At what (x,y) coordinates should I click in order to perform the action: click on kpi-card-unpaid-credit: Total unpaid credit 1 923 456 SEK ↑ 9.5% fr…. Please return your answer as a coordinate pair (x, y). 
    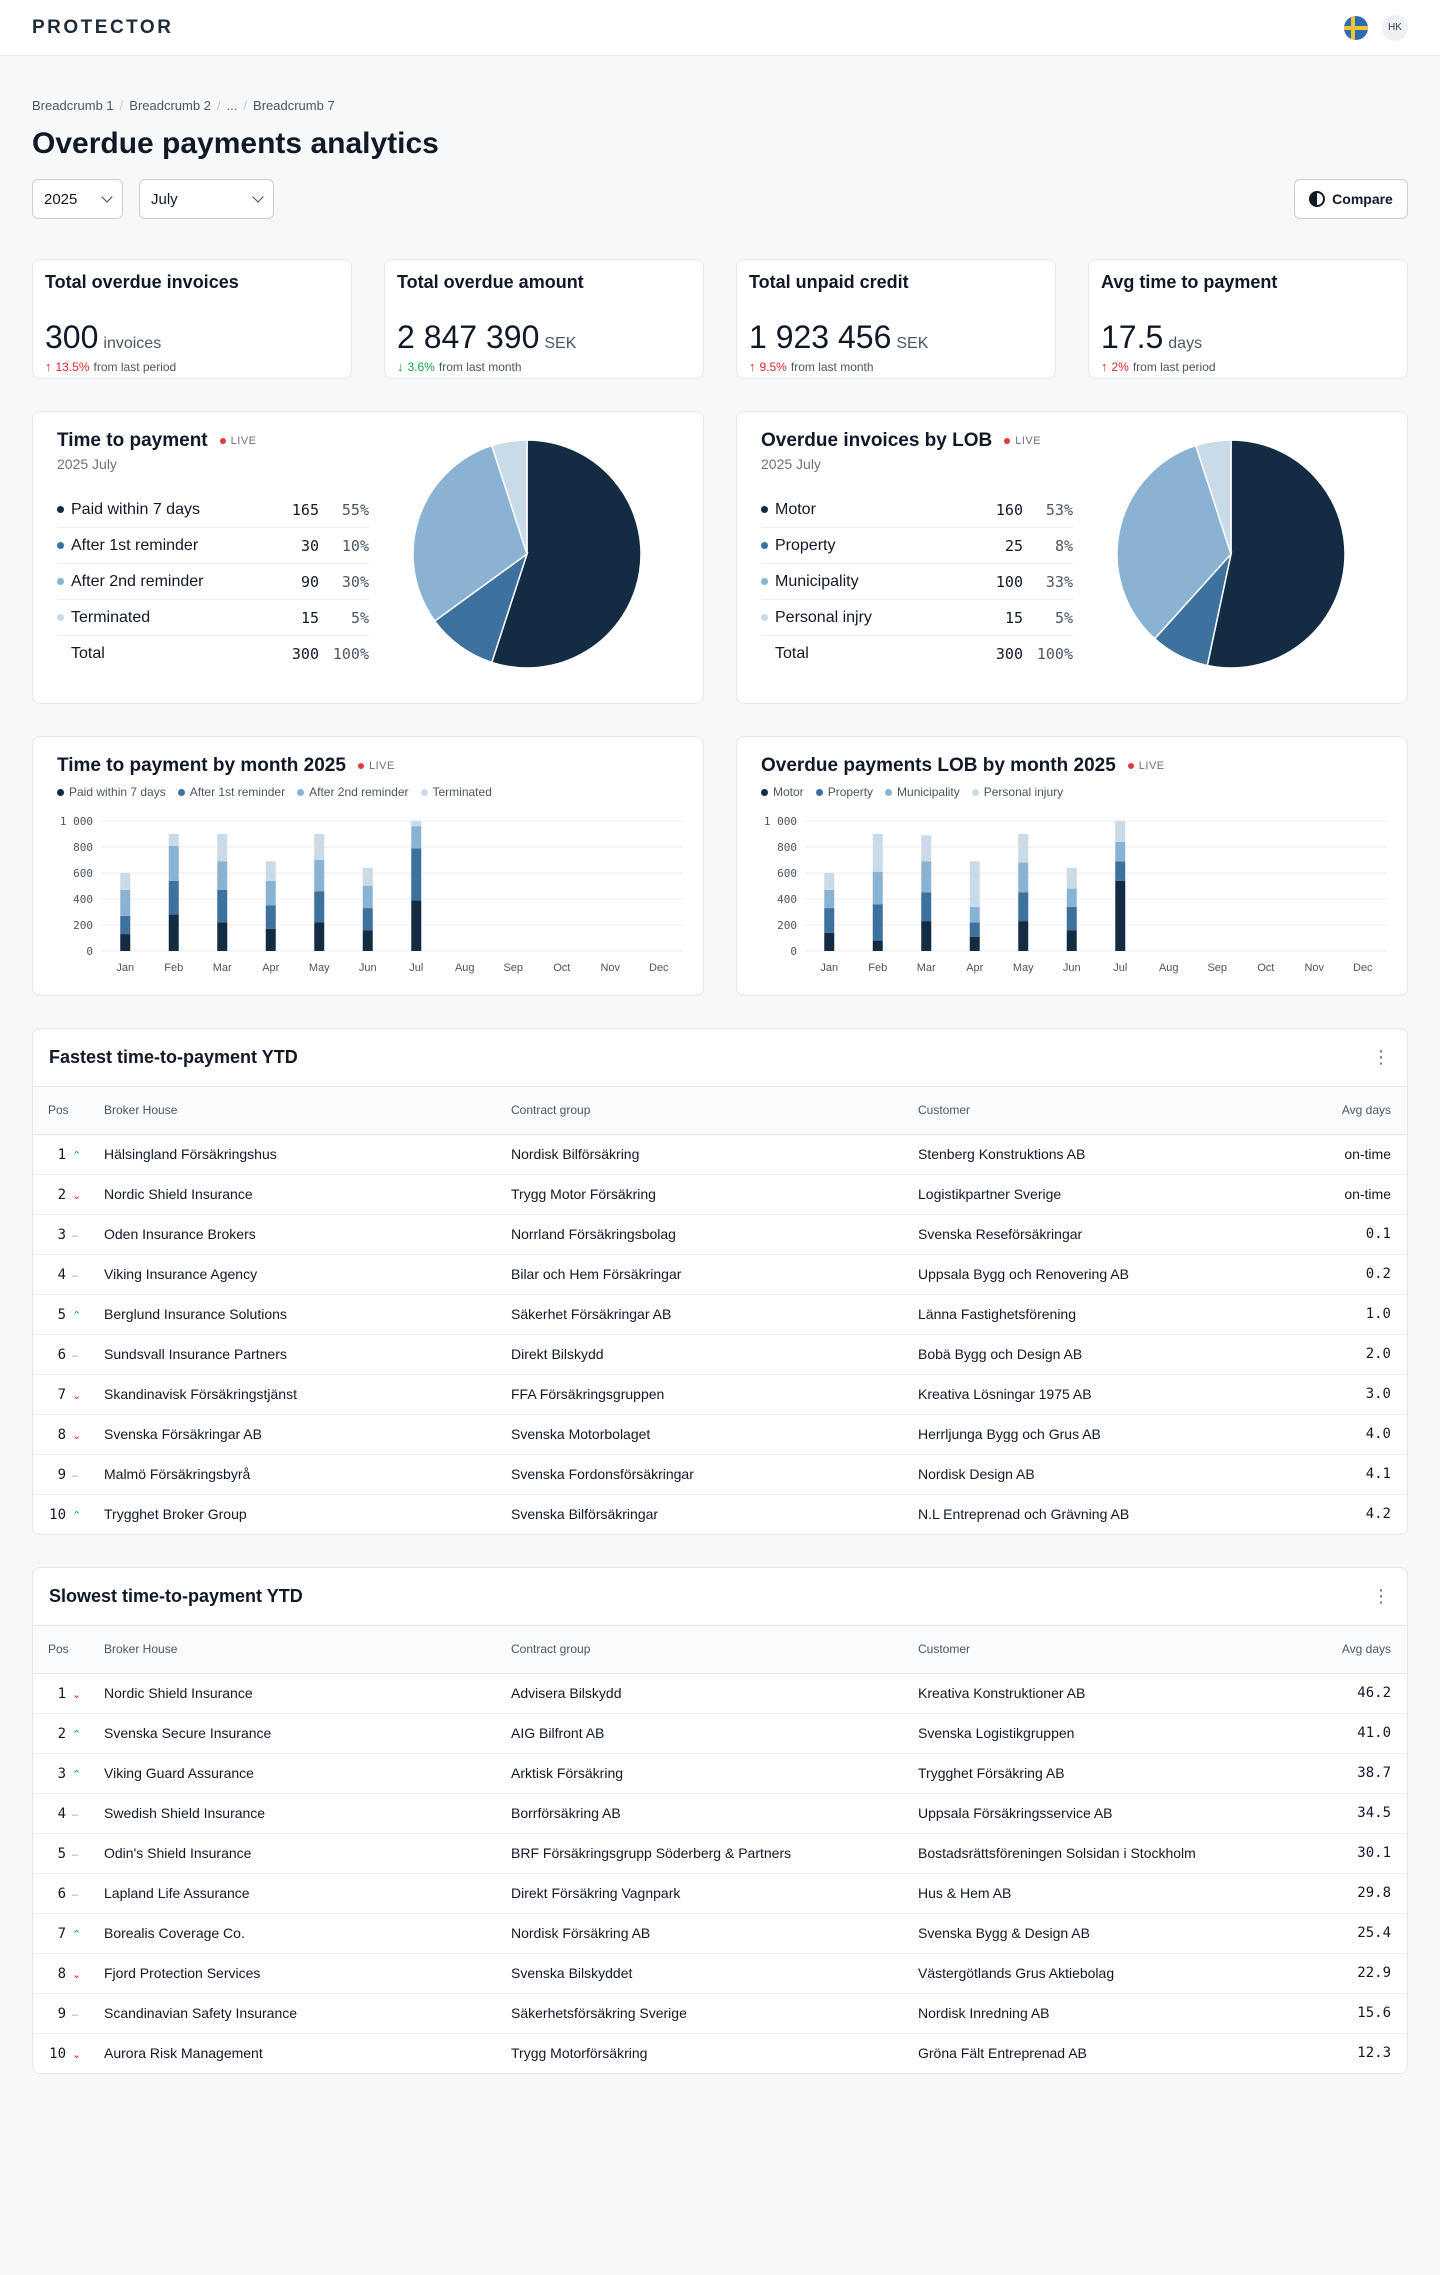
    Looking at the image, I should click on (896, 319).